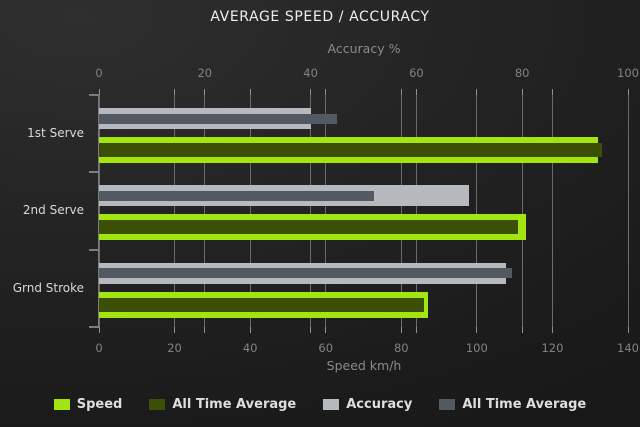 This screenshot has width=640, height=427. I want to click on category-label-grnd-stroke: Grnd Stroke, so click(48, 288).